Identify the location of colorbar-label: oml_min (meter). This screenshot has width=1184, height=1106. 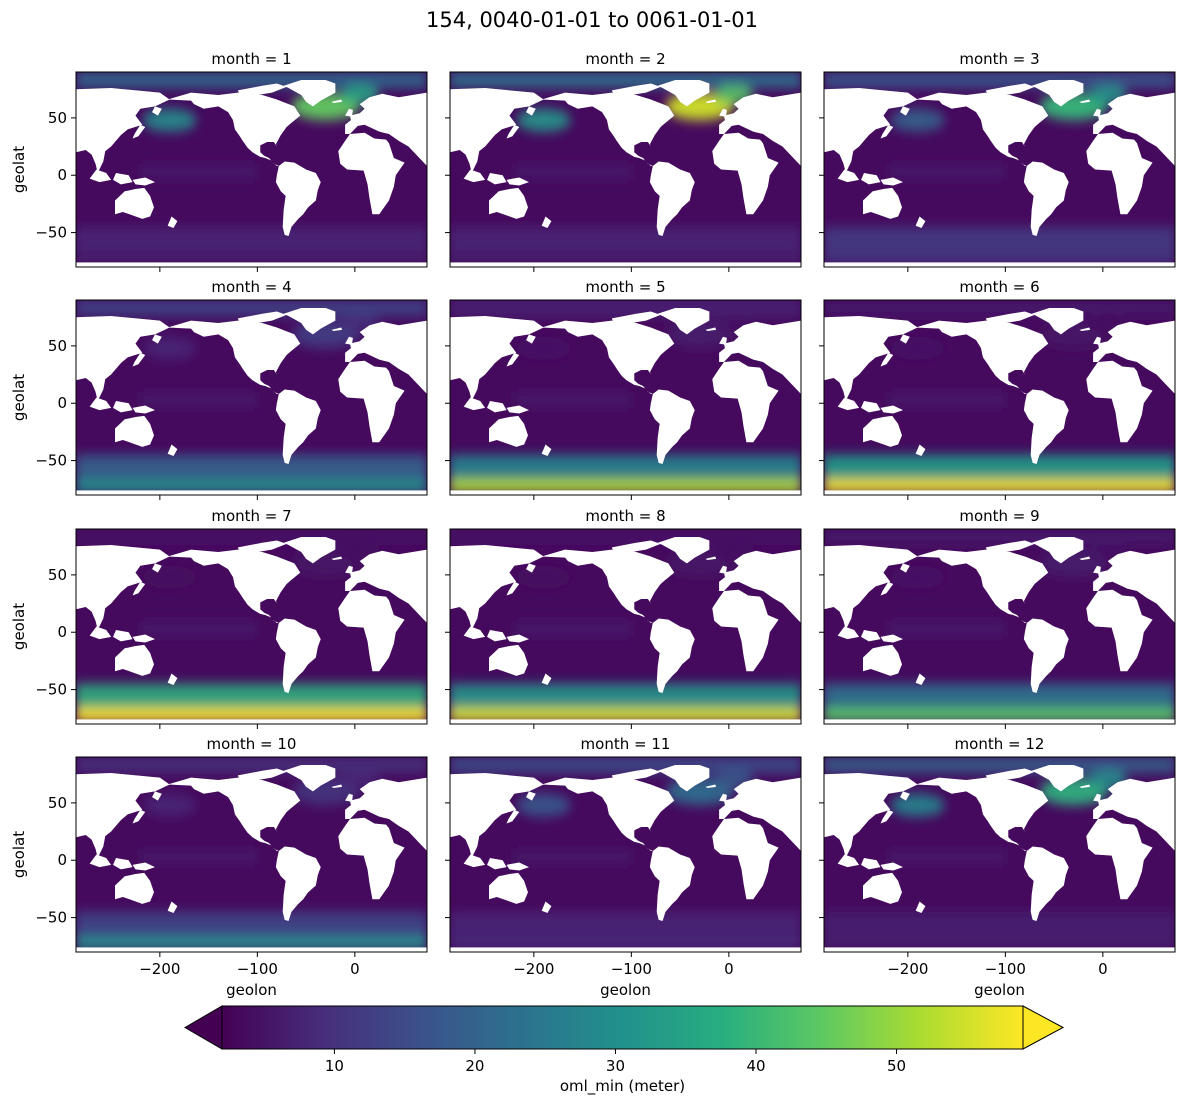
(622, 1086).